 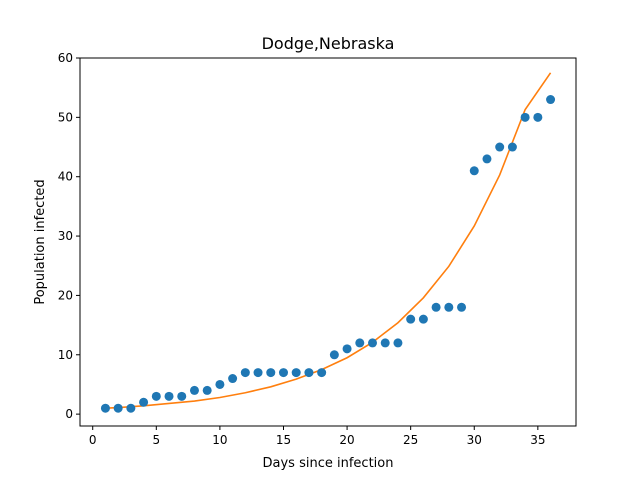 I want to click on x-tick-label: 0, so click(x=93, y=440).